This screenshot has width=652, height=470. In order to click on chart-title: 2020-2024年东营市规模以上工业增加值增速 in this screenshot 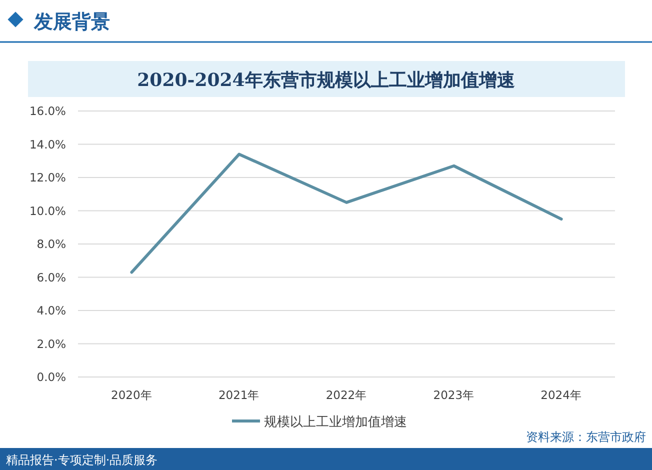, I will do `click(326, 80)`.